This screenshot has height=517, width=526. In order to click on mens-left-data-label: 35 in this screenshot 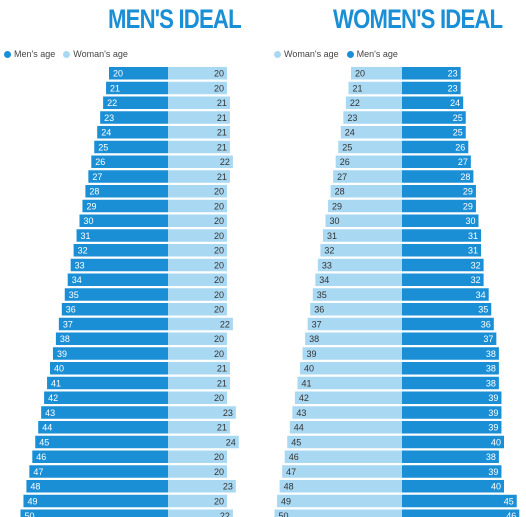, I will do `click(74, 295)`.